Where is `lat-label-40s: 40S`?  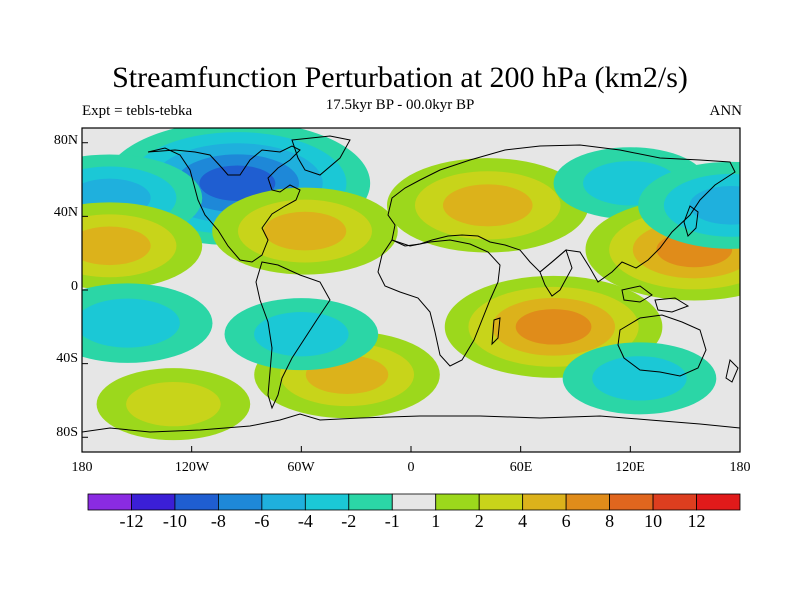
lat-label-40s: 40S is located at coordinates (67, 358).